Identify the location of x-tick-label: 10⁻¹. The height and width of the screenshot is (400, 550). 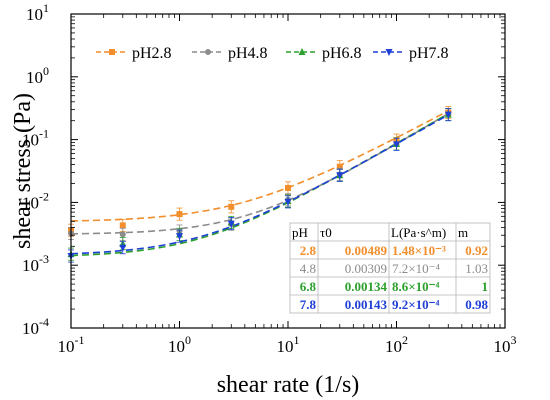
(71, 344).